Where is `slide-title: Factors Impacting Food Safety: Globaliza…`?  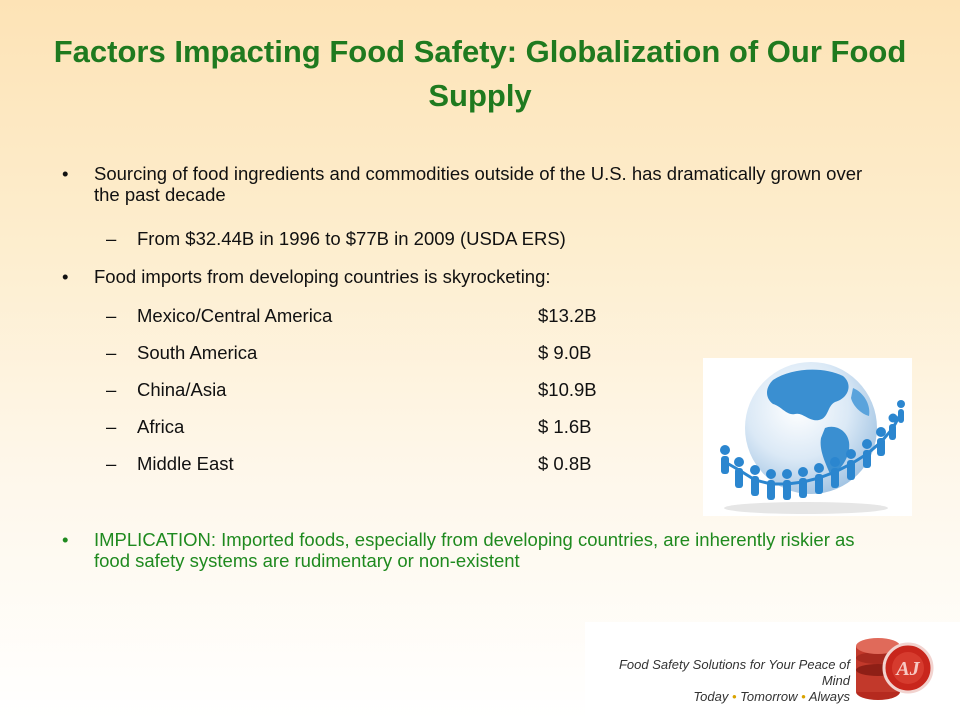 slide-title: Factors Impacting Food Safety: Globaliza… is located at coordinates (480, 73).